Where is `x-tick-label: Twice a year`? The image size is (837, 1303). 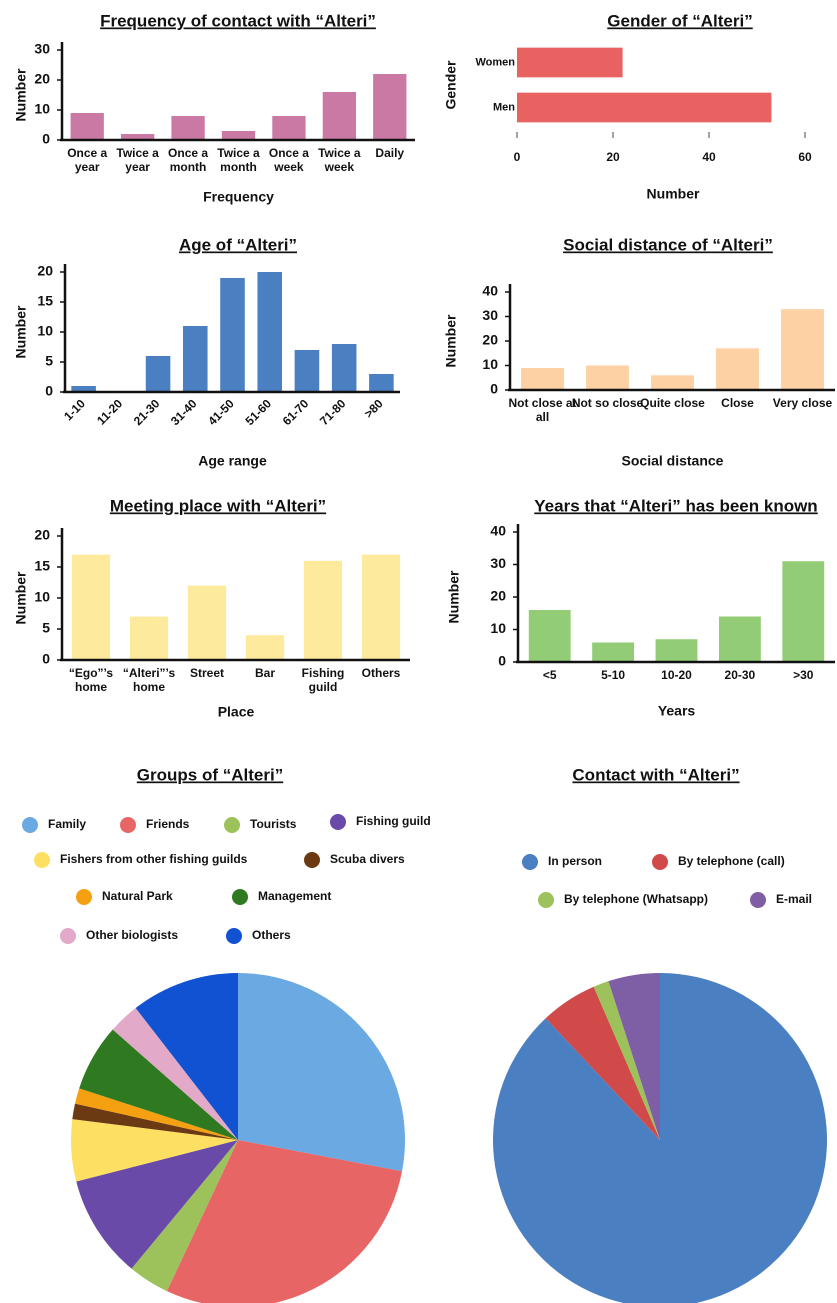 x-tick-label: Twice a year is located at coordinates (137, 160).